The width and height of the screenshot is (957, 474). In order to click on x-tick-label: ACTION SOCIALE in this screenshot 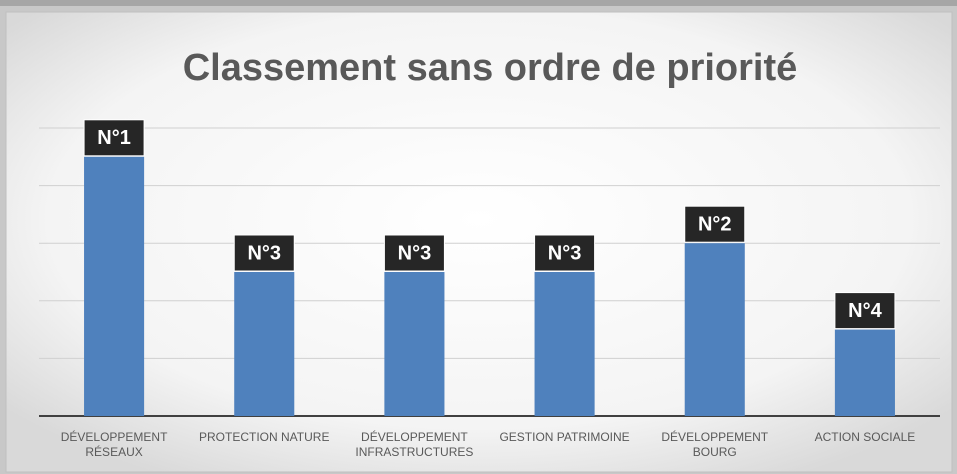, I will do `click(865, 437)`.